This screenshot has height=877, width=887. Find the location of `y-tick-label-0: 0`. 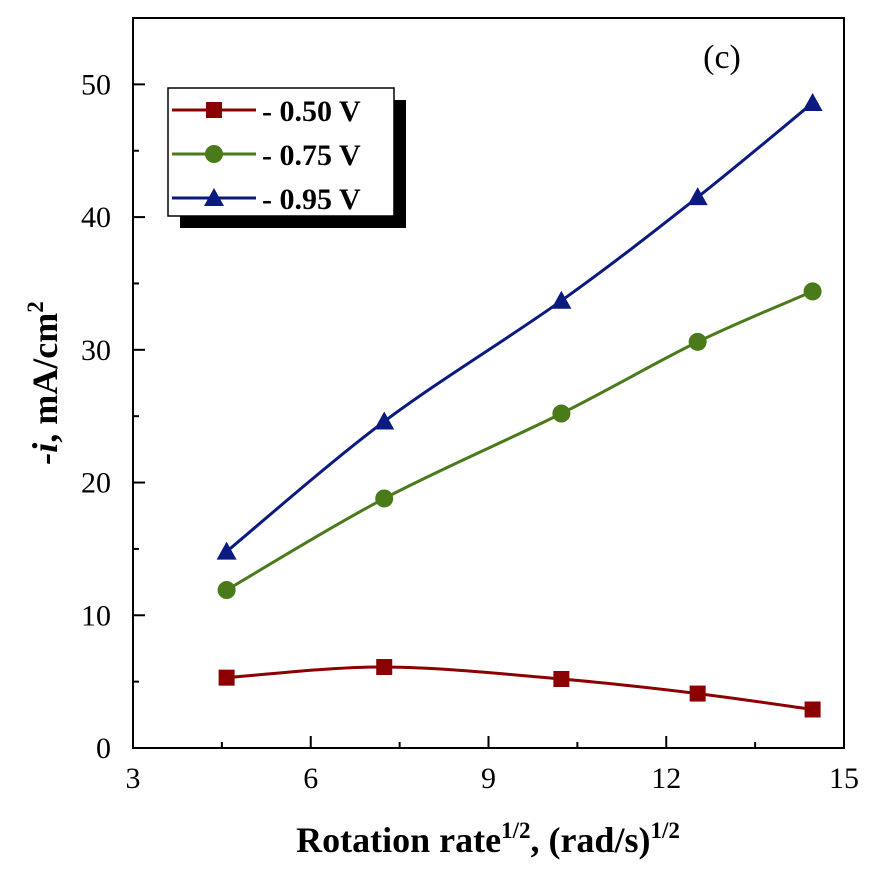

y-tick-label-0: 0 is located at coordinates (103, 748).